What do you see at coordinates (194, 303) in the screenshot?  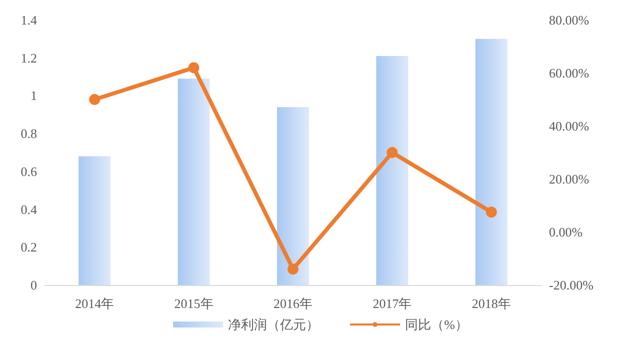 I see `x-tick-label: 2015年` at bounding box center [194, 303].